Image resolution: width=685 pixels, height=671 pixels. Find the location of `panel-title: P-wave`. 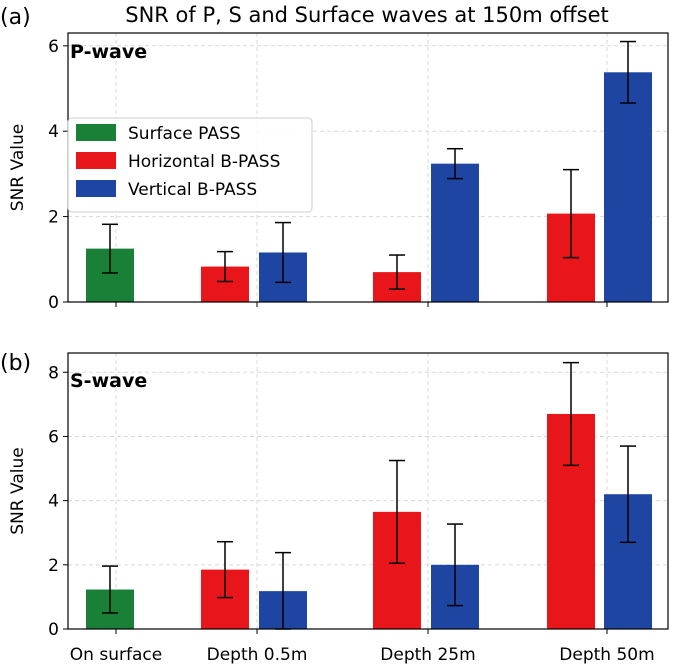

panel-title: P-wave is located at coordinates (108, 52).